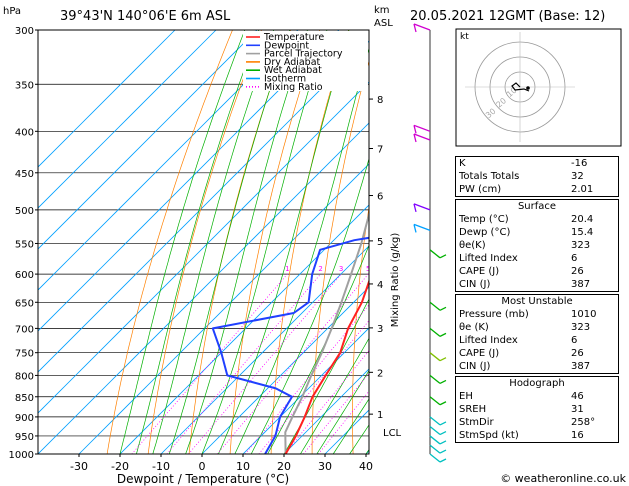  Describe the element at coordinates (528, 88) in the screenshot. I see `storm-motion-marker` at that location.